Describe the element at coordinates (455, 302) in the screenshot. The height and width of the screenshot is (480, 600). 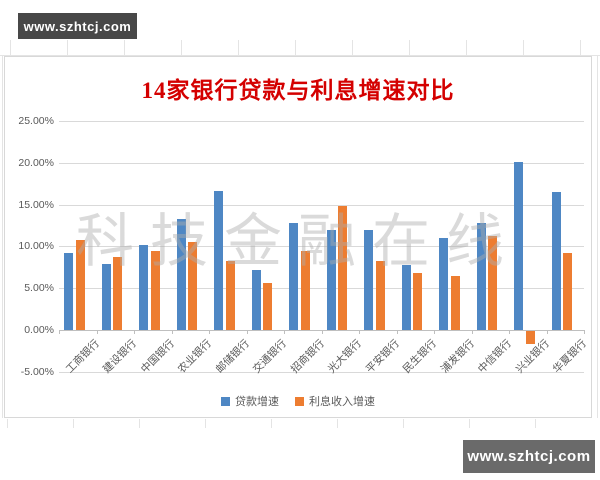
I see `bar-s1-c10` at that location.